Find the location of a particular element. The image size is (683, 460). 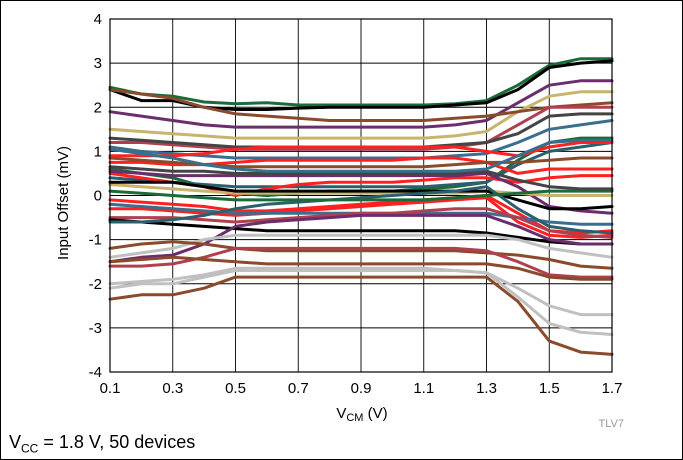

x-tick-label: 1.7 is located at coordinates (612, 388).